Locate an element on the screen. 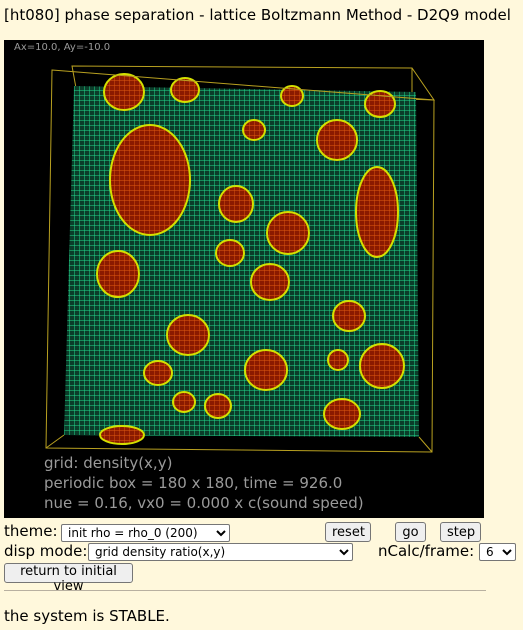  disp-mode-select: grid density ratio(x,y) is located at coordinates (220, 552).